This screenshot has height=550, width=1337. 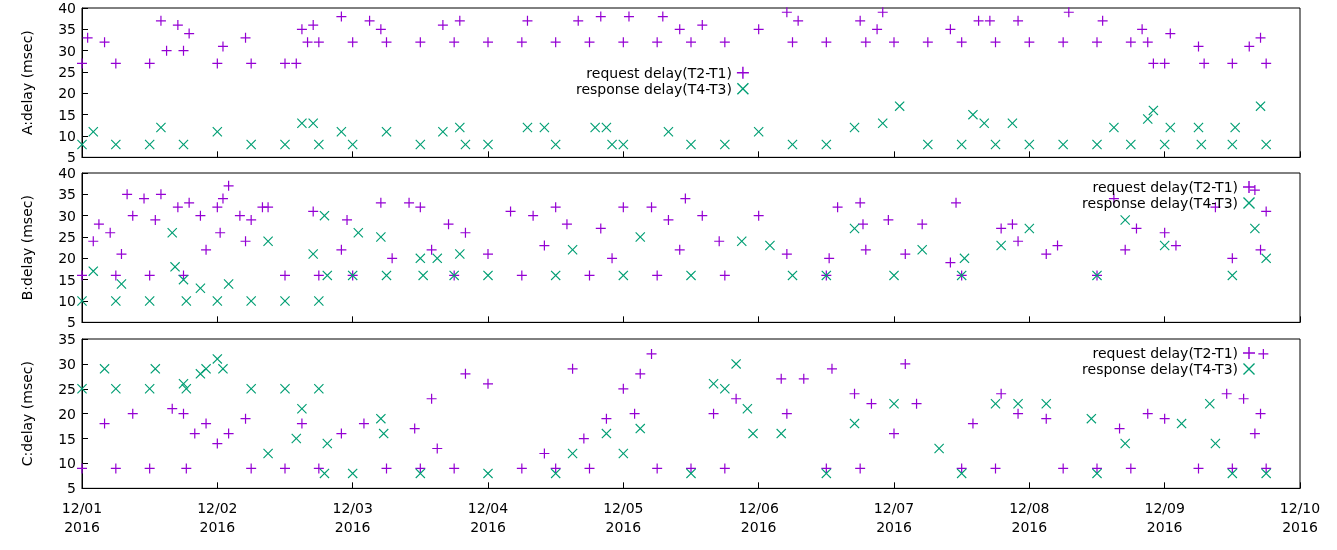 I want to click on y-tick-label: 10, so click(x=67, y=463).